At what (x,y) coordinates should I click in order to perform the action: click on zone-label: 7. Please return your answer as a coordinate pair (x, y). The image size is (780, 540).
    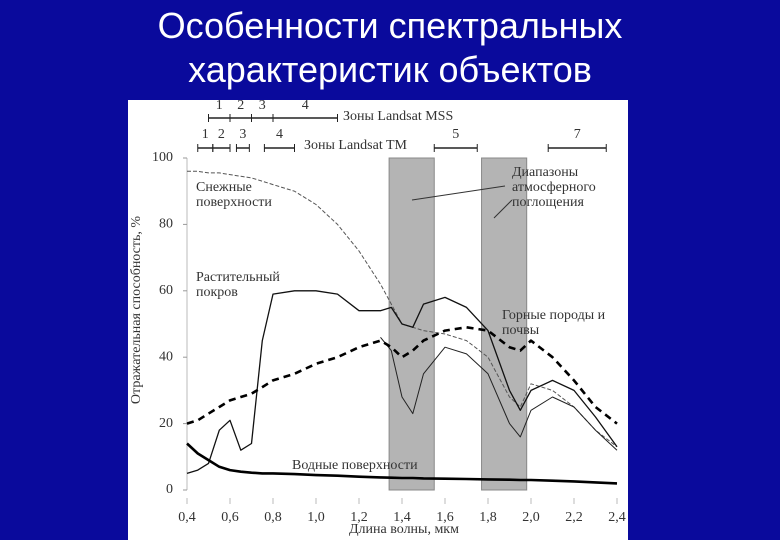
    Looking at the image, I should click on (577, 134).